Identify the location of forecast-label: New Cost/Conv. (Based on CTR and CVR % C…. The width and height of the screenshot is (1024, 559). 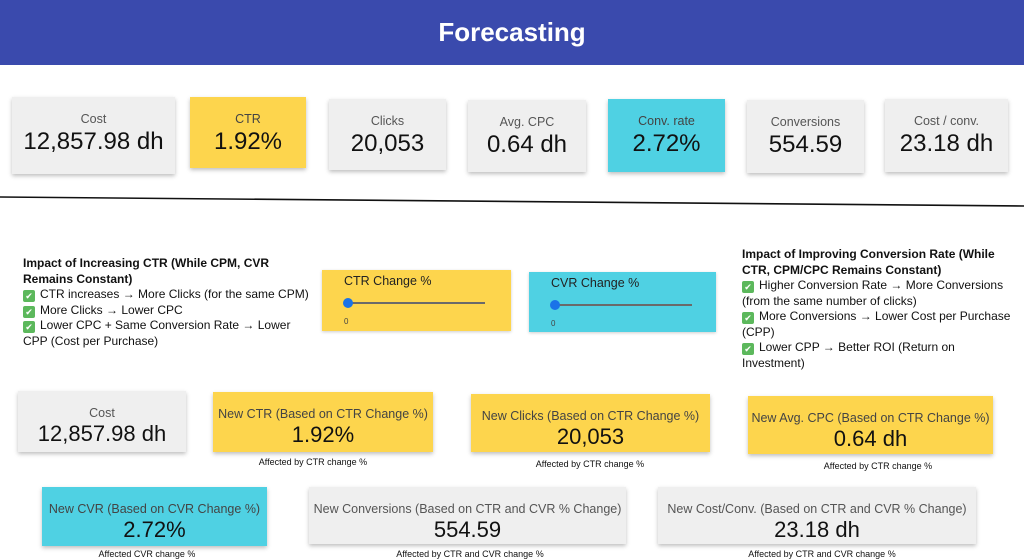
(817, 509).